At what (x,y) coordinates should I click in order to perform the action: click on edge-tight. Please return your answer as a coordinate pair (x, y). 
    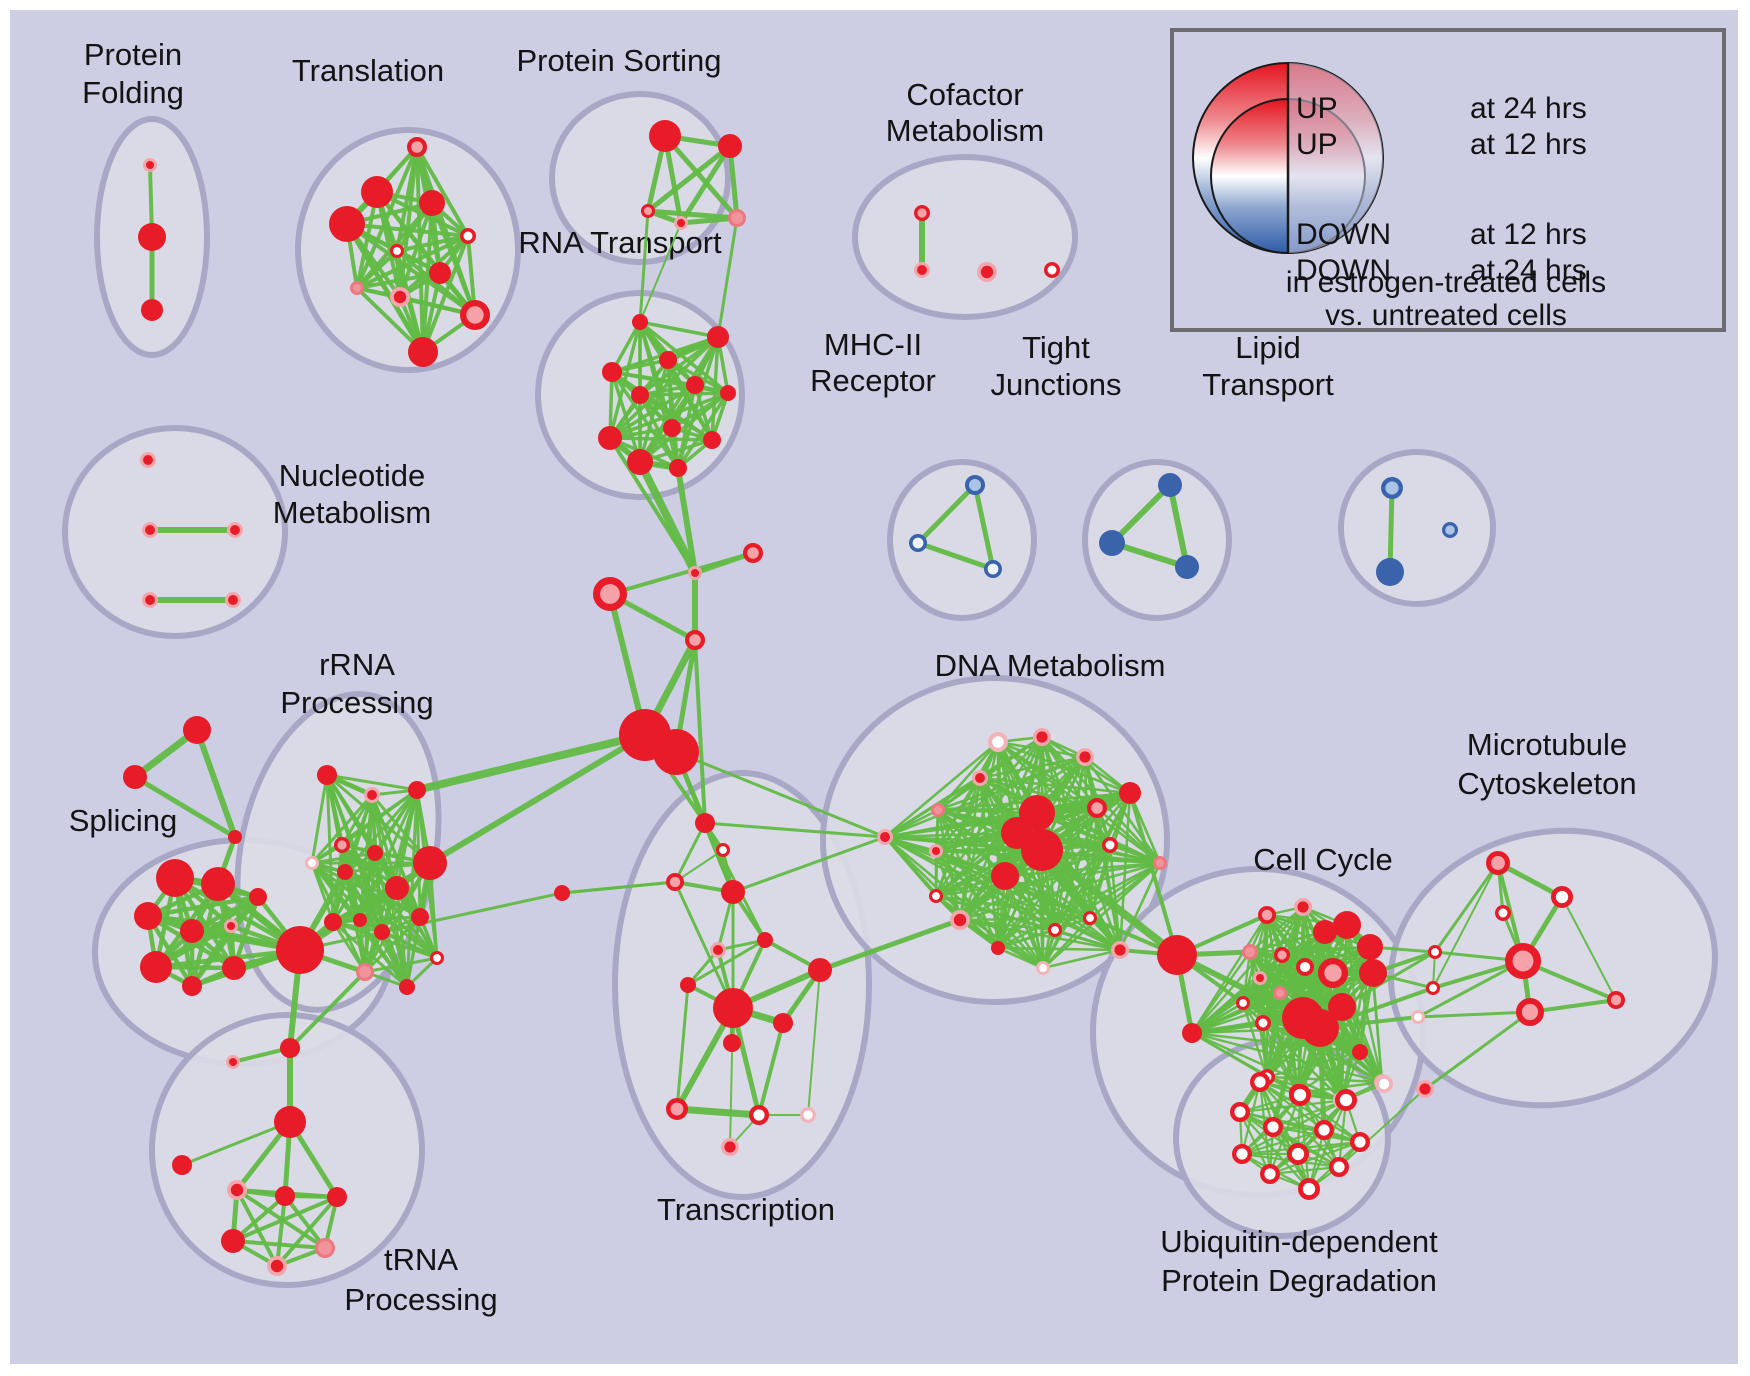
    Looking at the image, I should click on (1149, 555).